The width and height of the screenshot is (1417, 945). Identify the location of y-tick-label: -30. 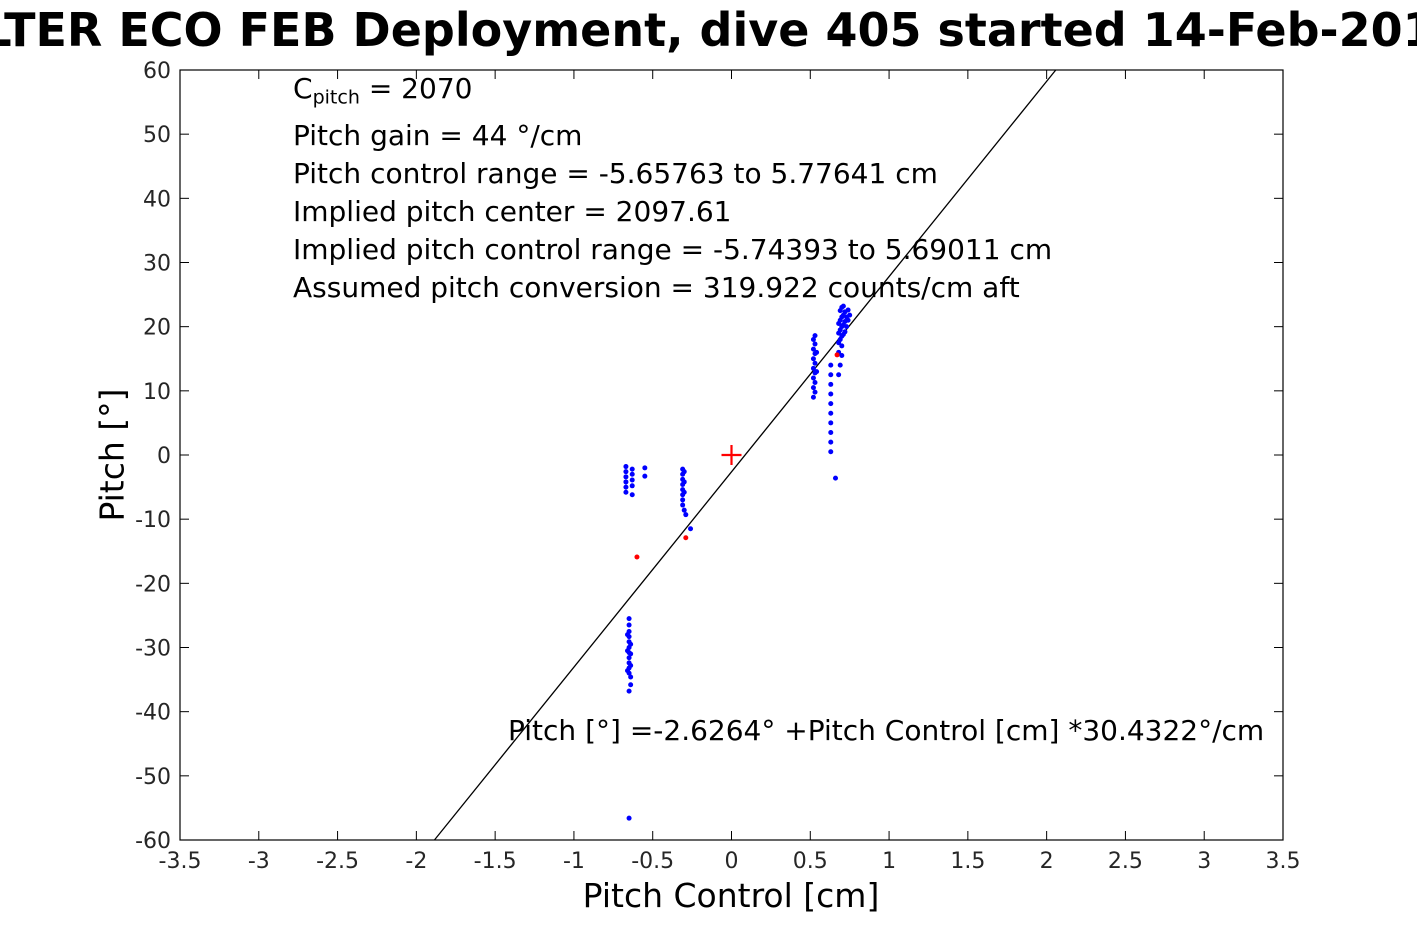
(153, 649).